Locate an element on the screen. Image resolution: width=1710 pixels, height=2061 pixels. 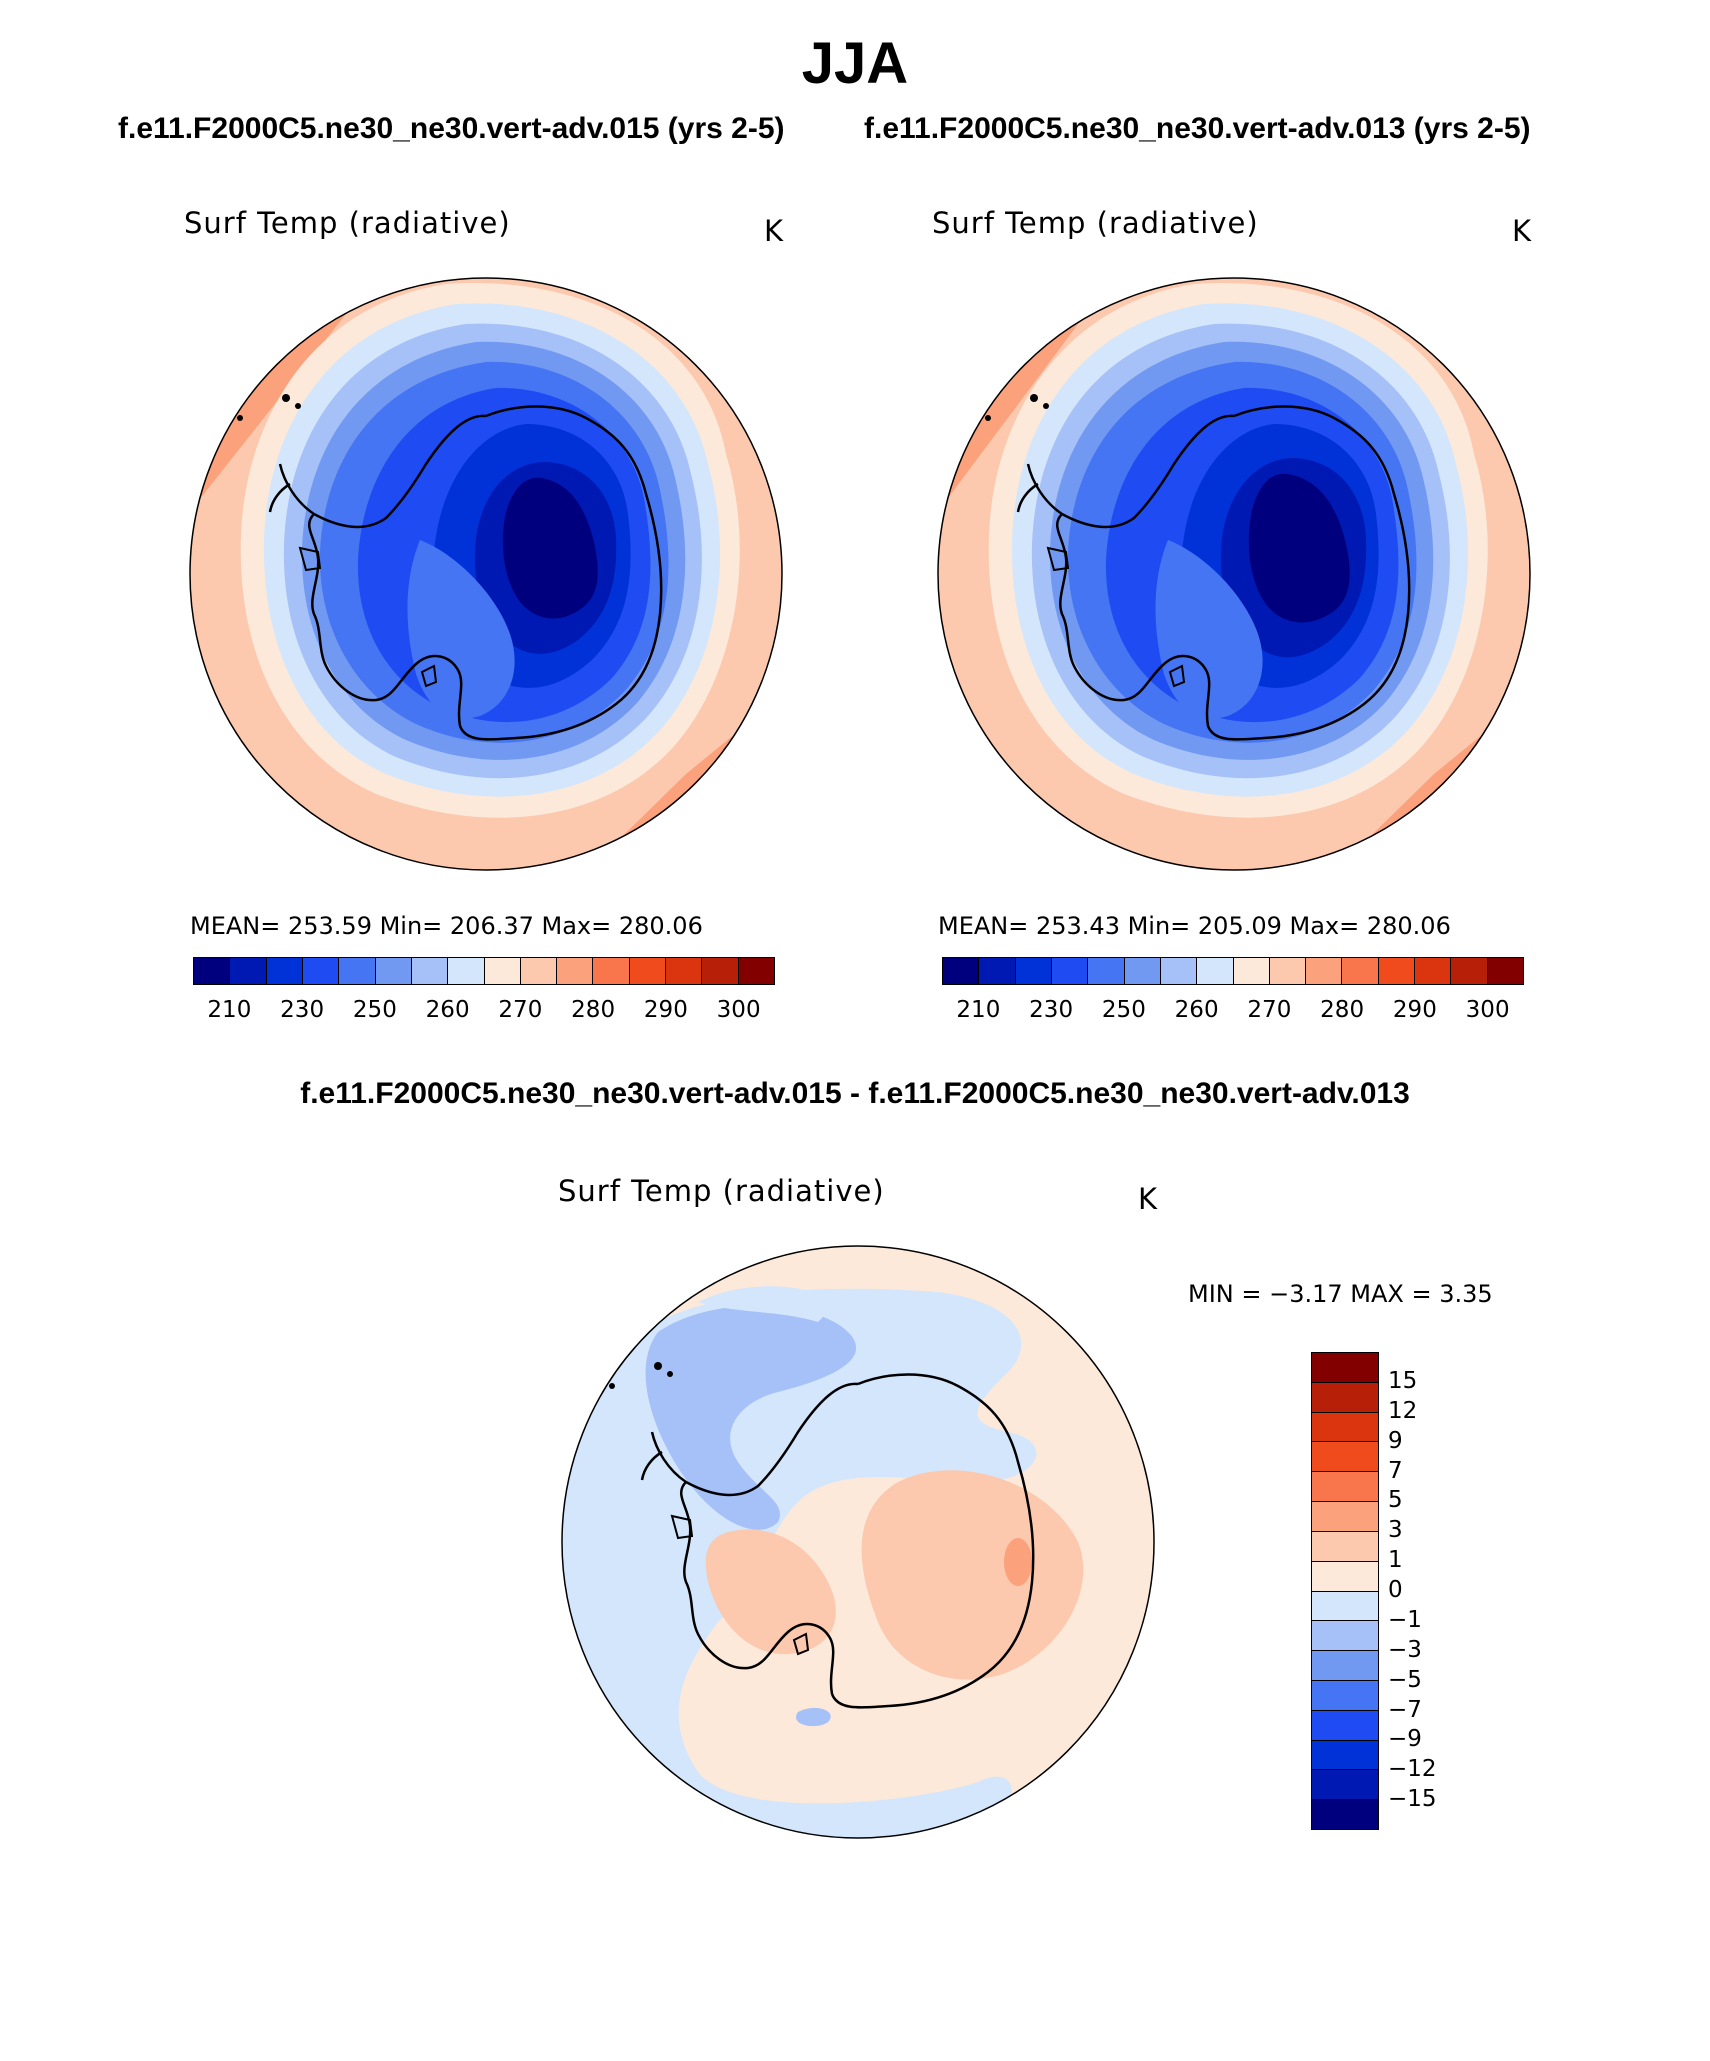
difference-colorbar-tick-label: 3 is located at coordinates (1395, 1530).